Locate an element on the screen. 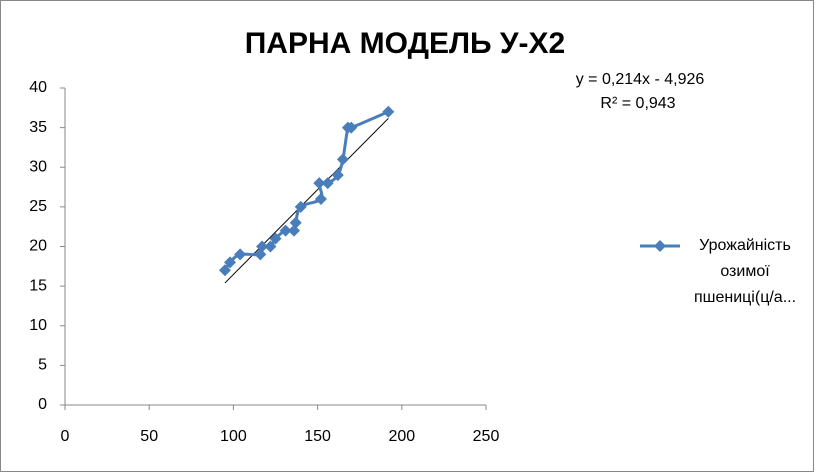 The height and width of the screenshot is (473, 815). y-tick-label: 20 is located at coordinates (38, 246).